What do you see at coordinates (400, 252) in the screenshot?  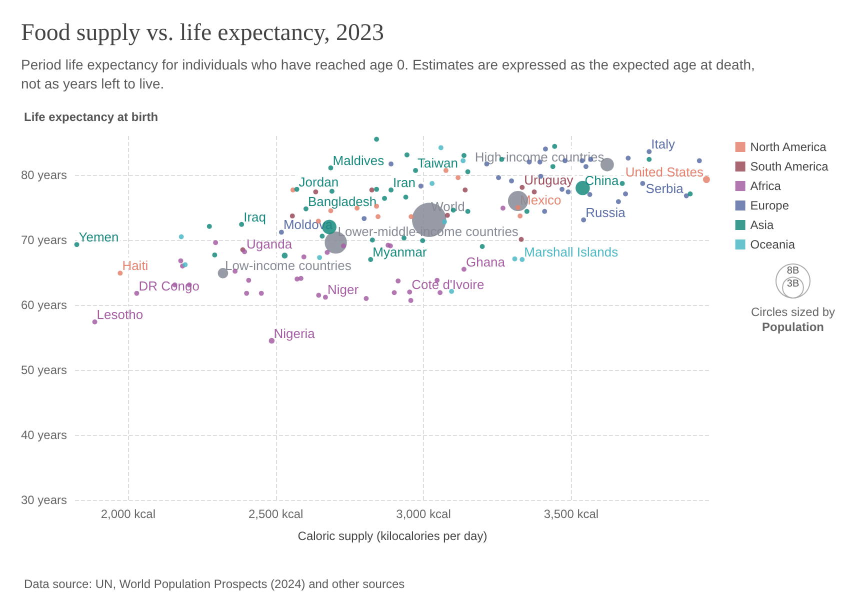 I see `annotation: Myanmar` at bounding box center [400, 252].